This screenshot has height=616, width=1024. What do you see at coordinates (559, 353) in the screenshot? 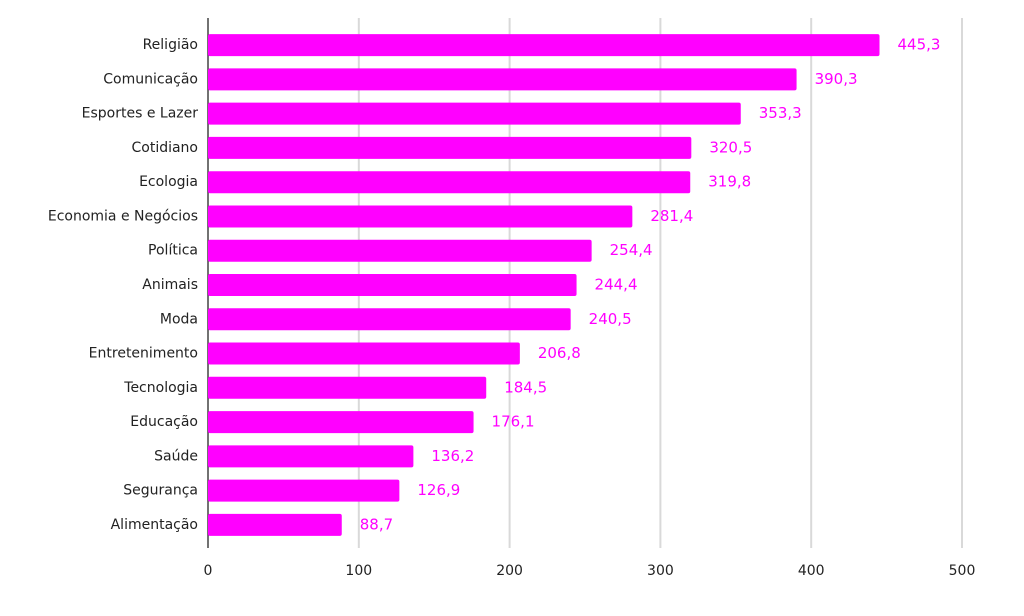
I see `value-label: 206,8` at bounding box center [559, 353].